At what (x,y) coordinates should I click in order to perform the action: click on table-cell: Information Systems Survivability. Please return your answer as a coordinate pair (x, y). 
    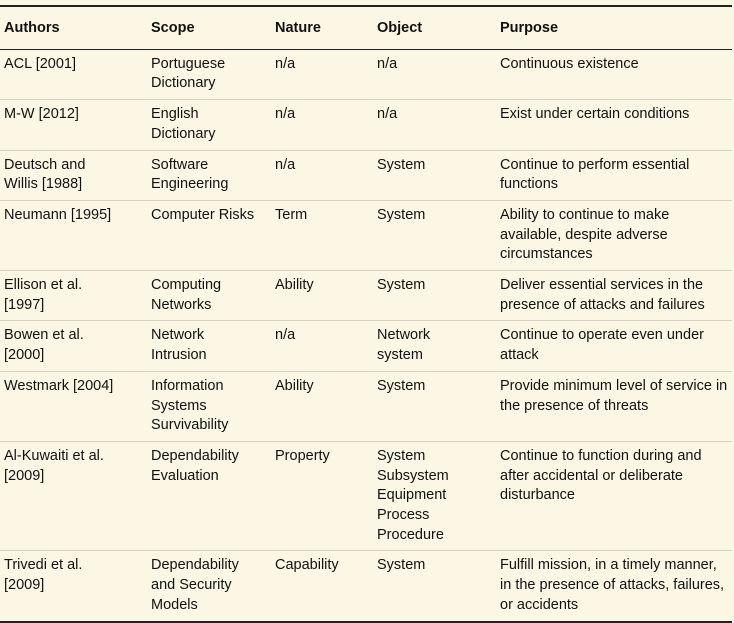
    Looking at the image, I should click on (209, 406).